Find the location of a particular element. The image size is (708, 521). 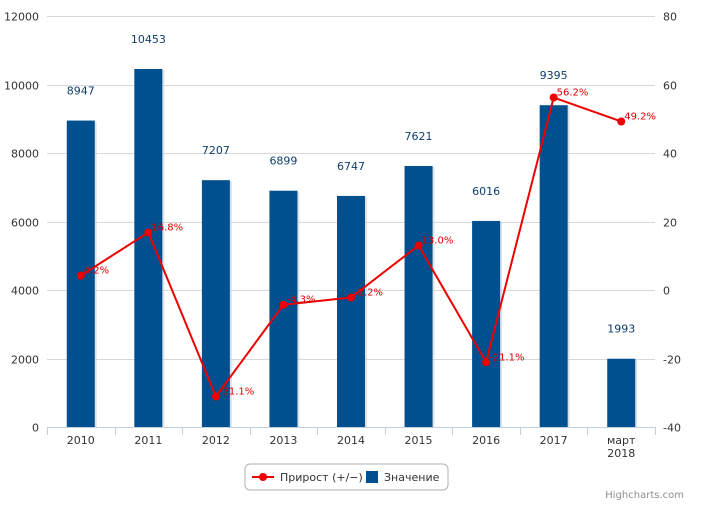

legend-label-value: Значение is located at coordinates (412, 477).